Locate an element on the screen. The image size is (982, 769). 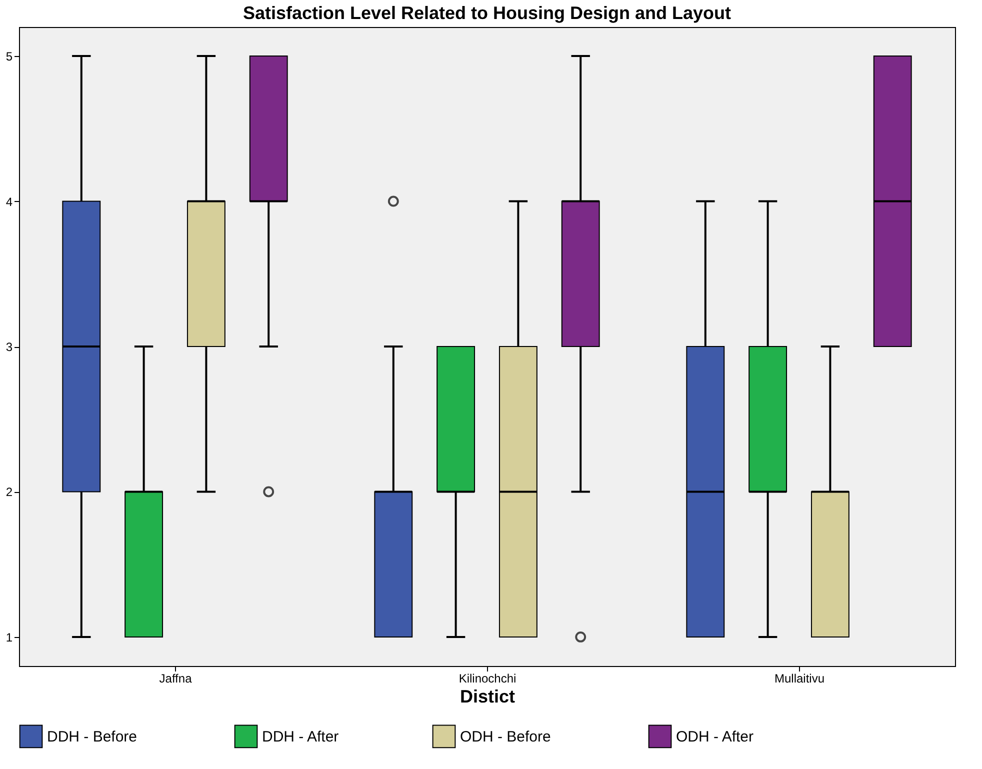
legend-label: DDH - After is located at coordinates (300, 737).